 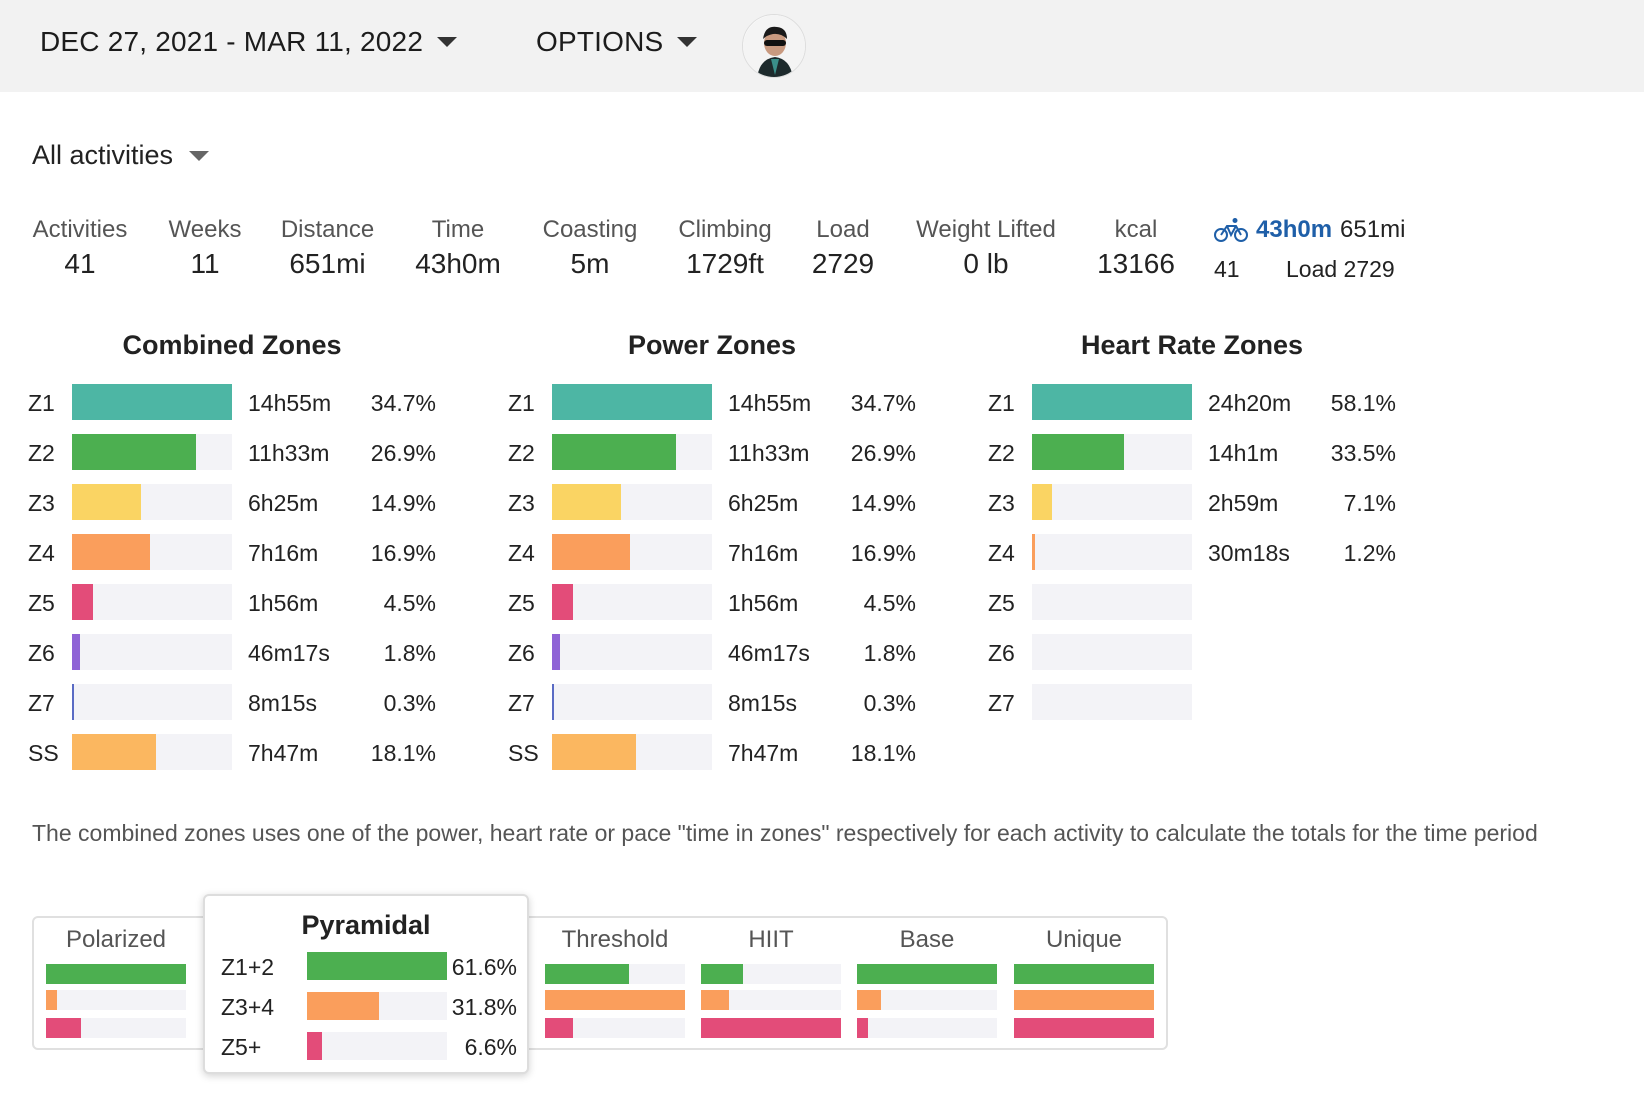 What do you see at coordinates (327, 229) in the screenshot?
I see `stat-label: Distance` at bounding box center [327, 229].